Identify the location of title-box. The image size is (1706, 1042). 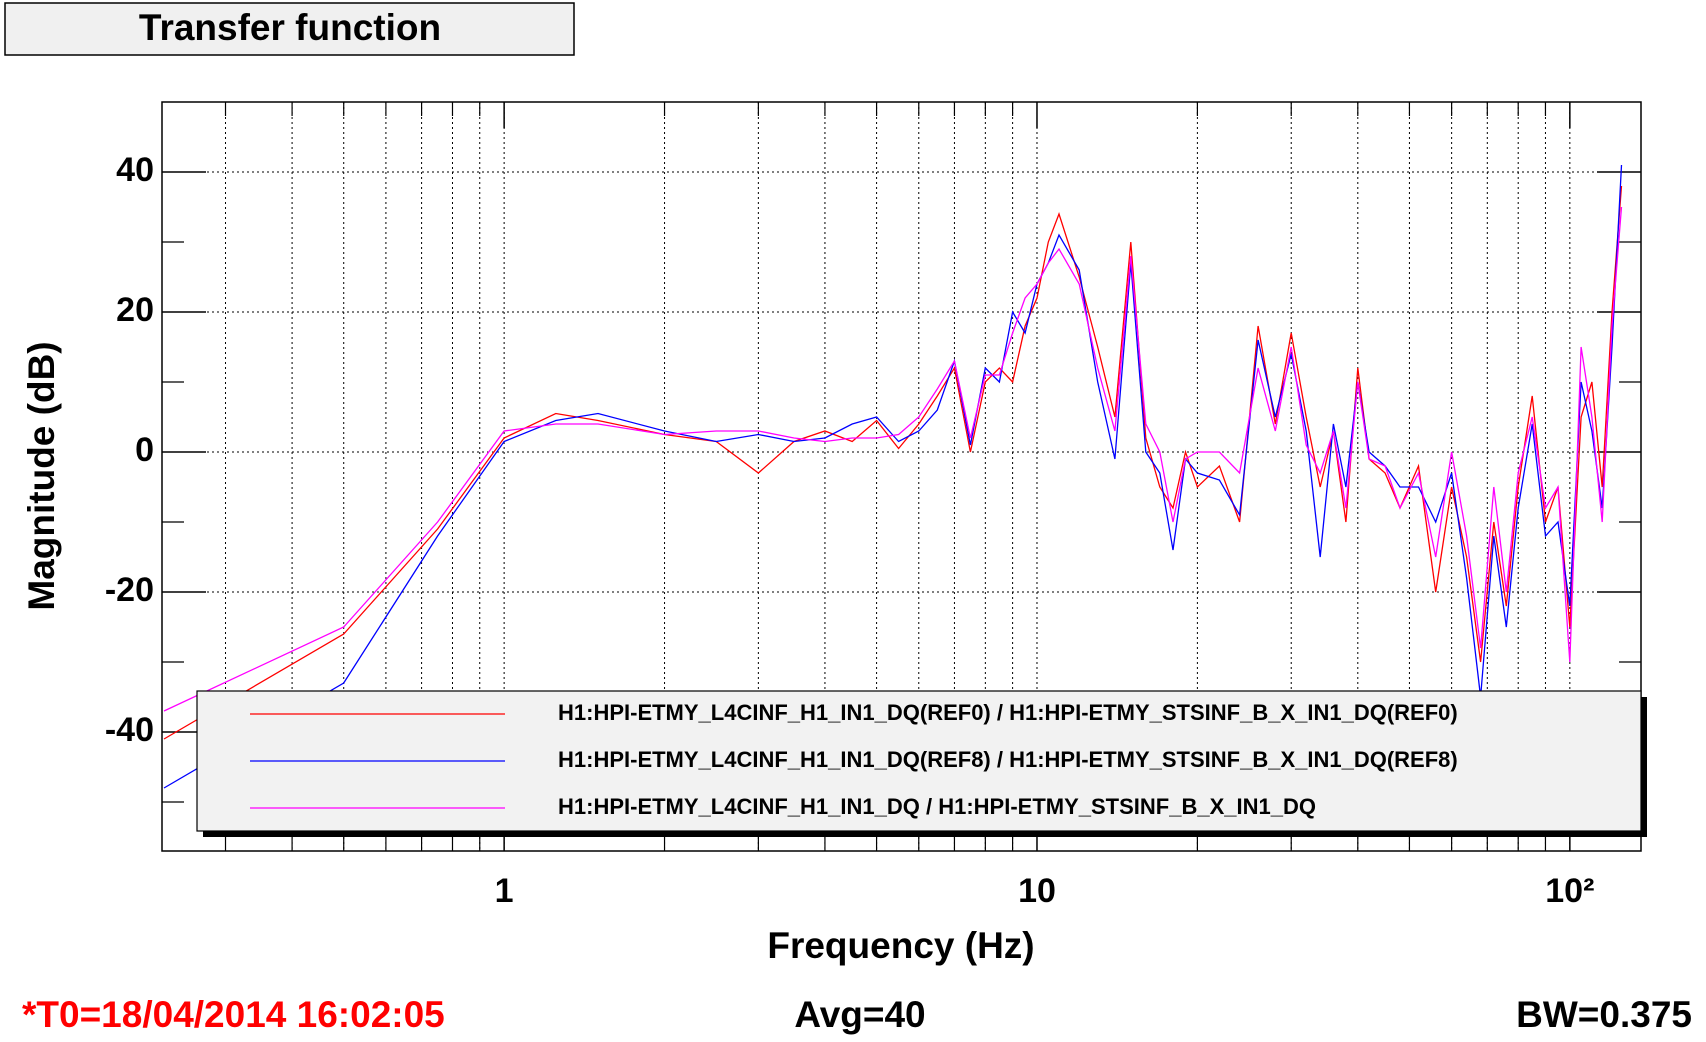
(289, 29).